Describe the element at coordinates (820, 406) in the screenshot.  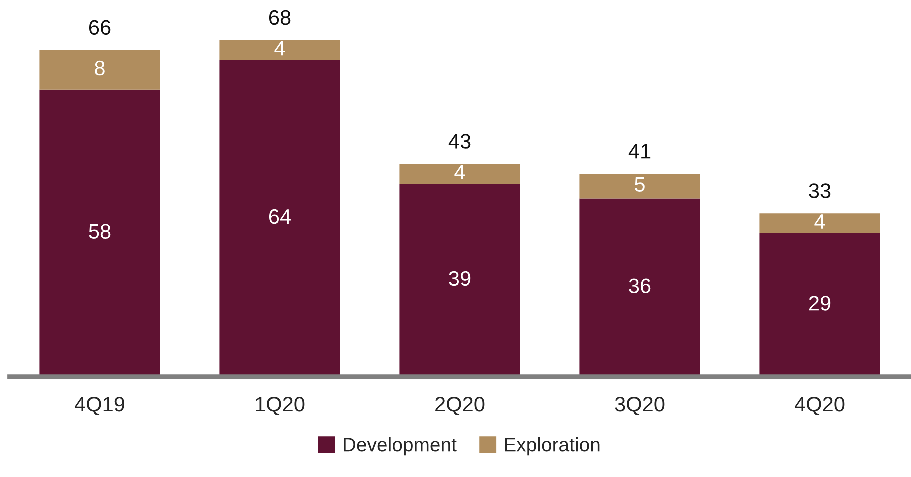
I see `x-tick-label: 4Q20` at that location.